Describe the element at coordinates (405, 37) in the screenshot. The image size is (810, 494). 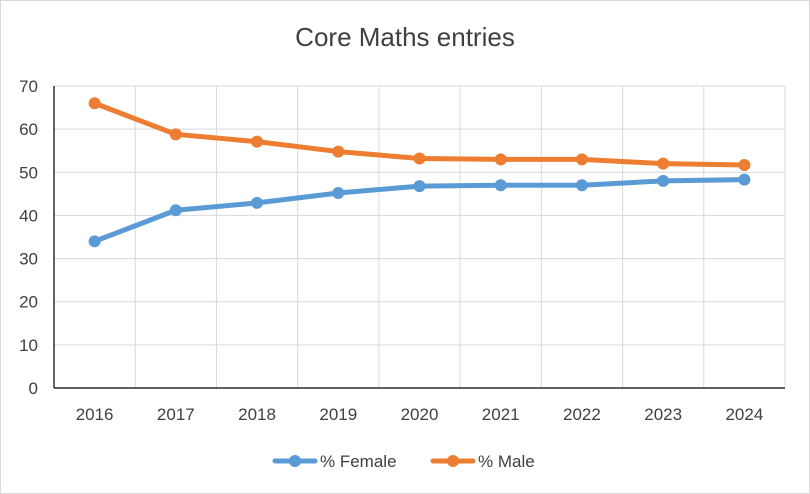
I see `chart-title: Core Maths entries` at that location.